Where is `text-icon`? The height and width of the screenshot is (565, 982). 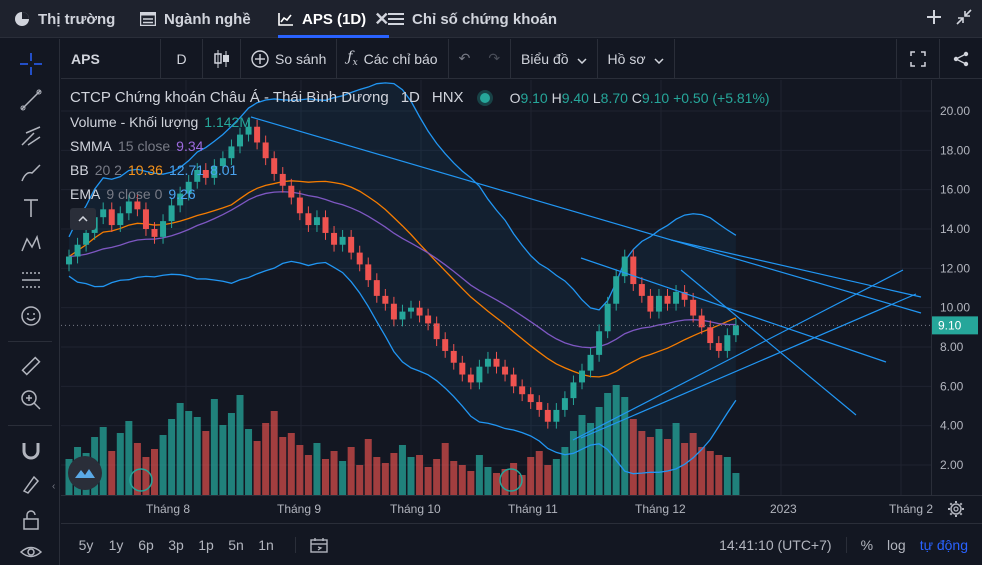
text-icon is located at coordinates (31, 208).